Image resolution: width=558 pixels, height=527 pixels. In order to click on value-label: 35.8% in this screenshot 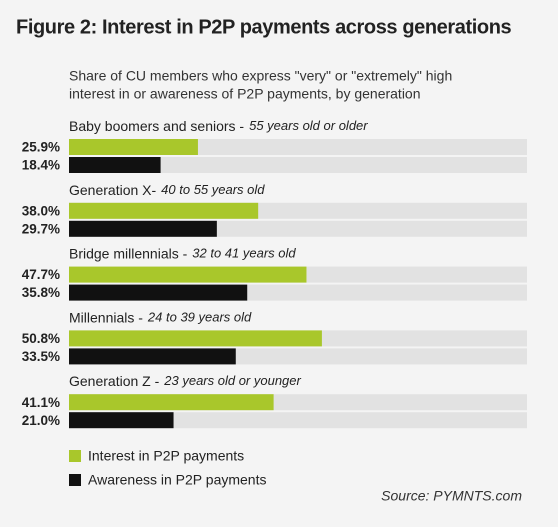, I will do `click(41, 292)`.